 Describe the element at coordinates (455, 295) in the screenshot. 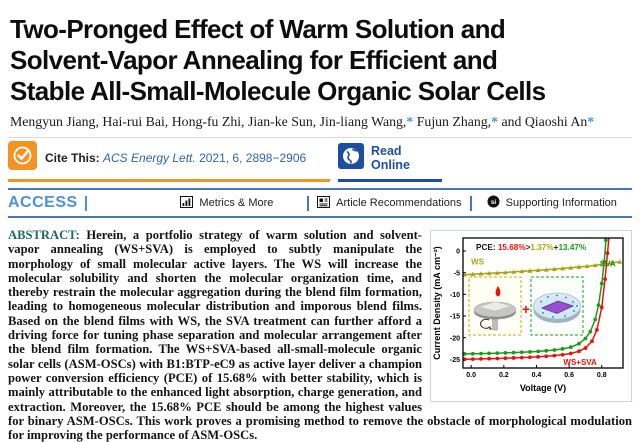

I see `svg-text: -10` at that location.